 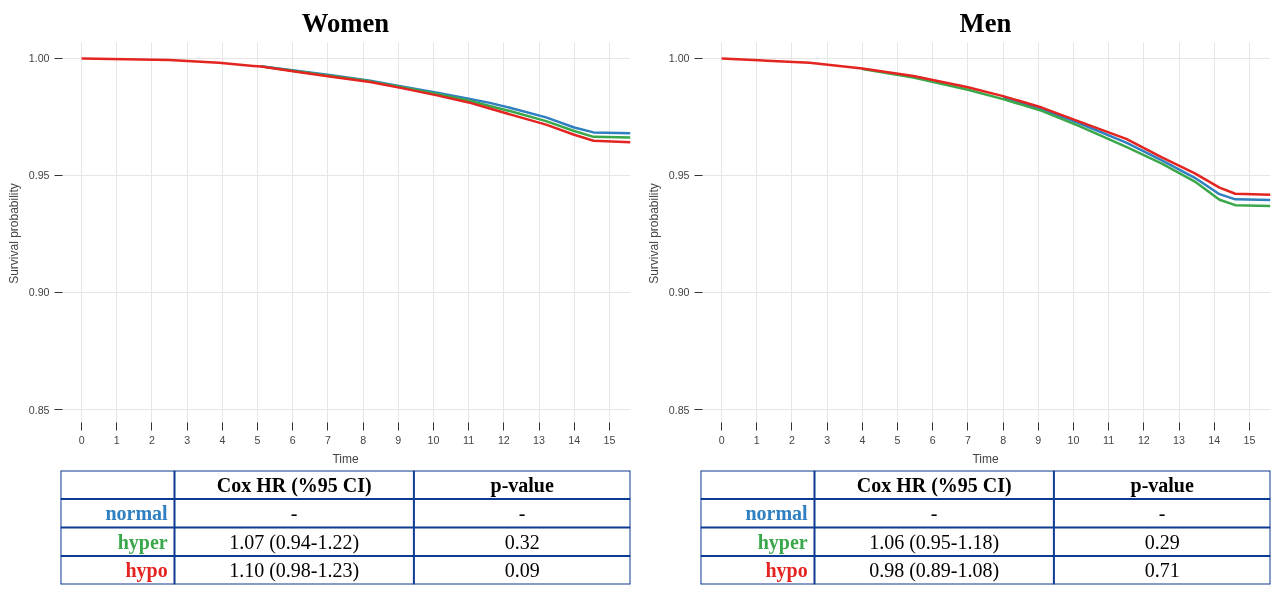 I want to click on text: 1.07 (0.94-1.22), so click(x=294, y=542).